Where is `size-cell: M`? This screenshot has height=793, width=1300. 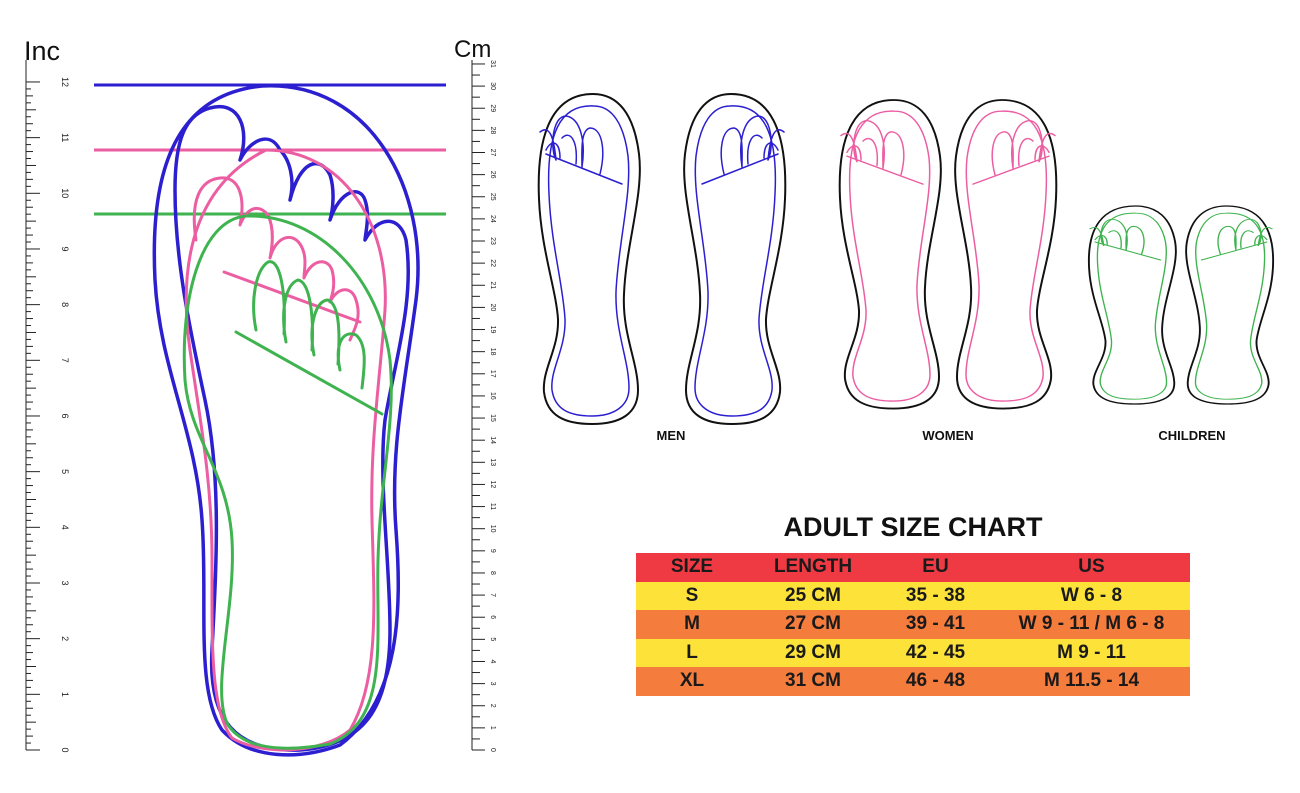
size-cell: M is located at coordinates (692, 624).